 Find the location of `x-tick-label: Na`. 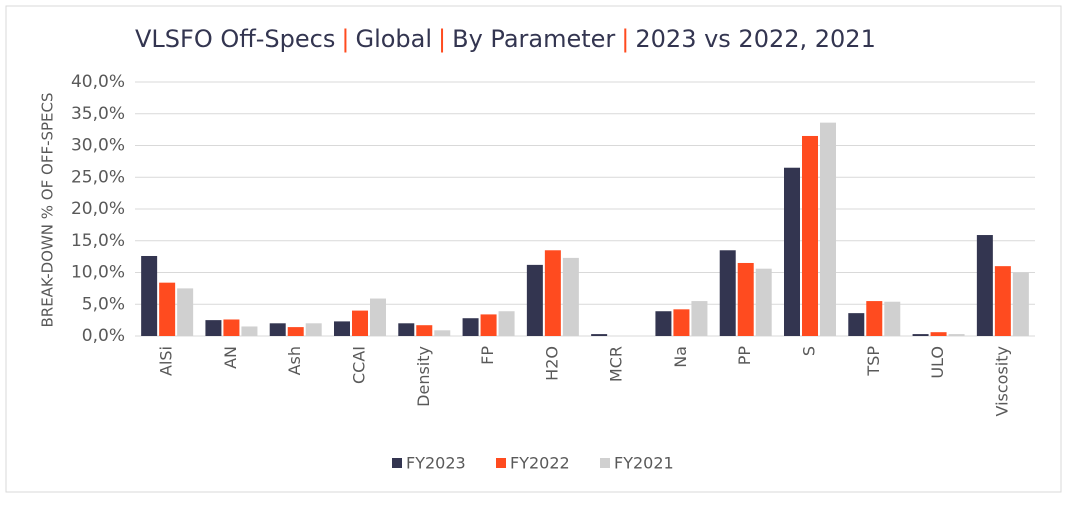

x-tick-label: Na is located at coordinates (680, 357).